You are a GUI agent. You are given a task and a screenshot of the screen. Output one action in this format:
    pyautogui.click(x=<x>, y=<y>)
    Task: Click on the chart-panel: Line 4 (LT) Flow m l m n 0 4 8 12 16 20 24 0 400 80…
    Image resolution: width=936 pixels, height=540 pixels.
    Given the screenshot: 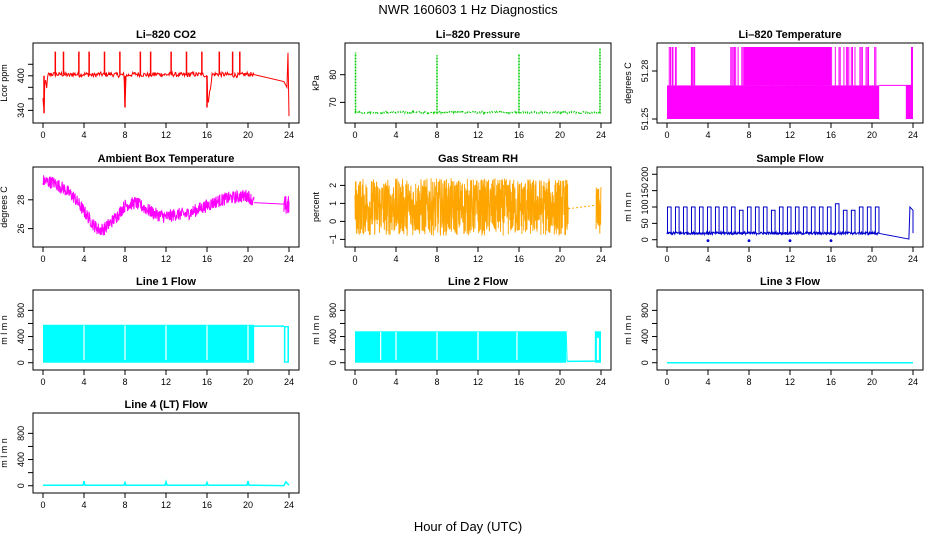 What is the action you would take?
    pyautogui.click(x=150, y=454)
    